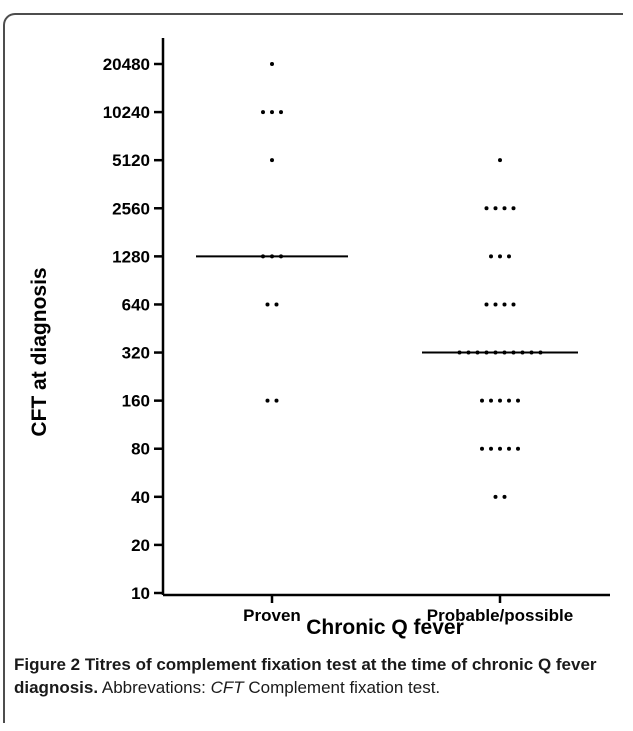 The image size is (633, 731). What do you see at coordinates (140, 593) in the screenshot?
I see `y-tick-label: 10` at bounding box center [140, 593].